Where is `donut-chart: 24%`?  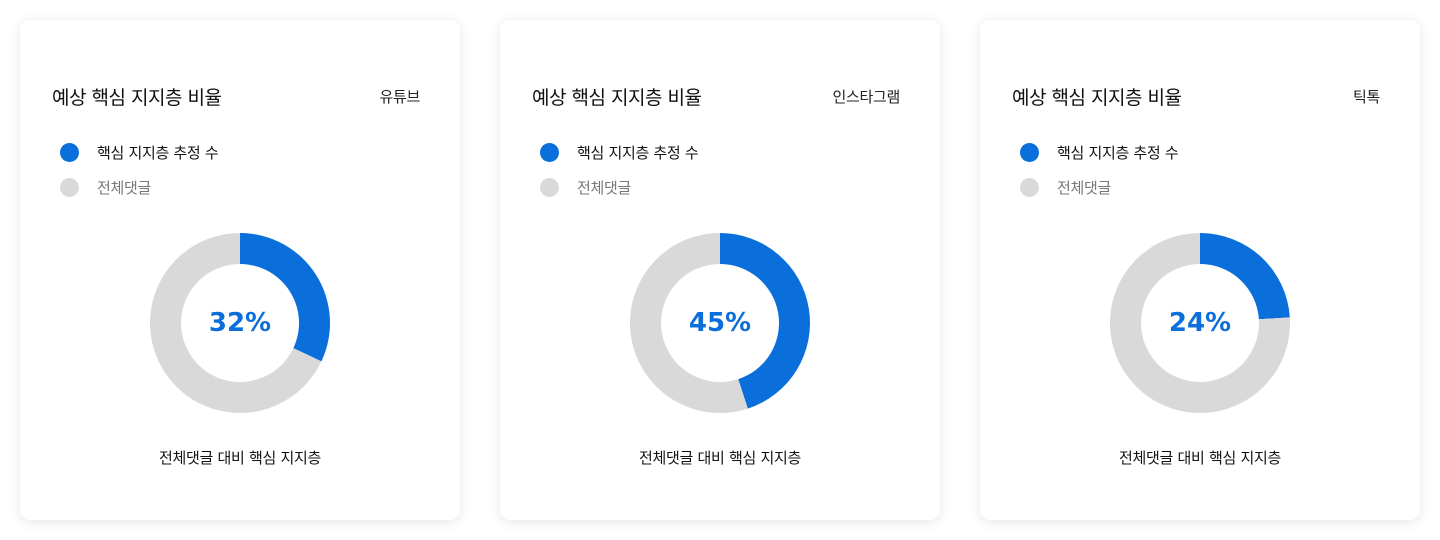
donut-chart: 24% is located at coordinates (1200, 323).